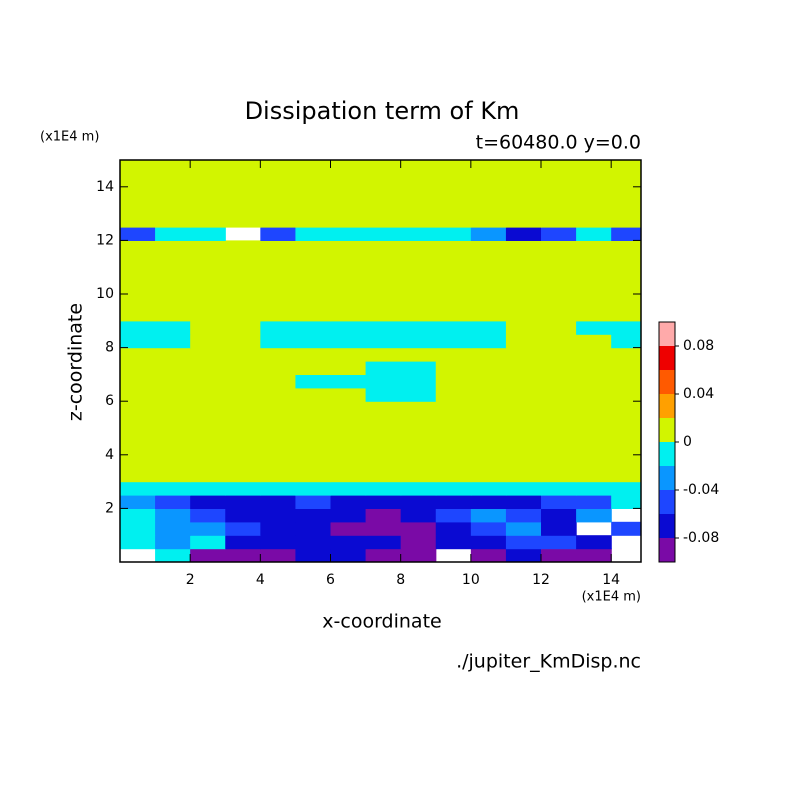  I want to click on y-axis-label: z-coordinate, so click(76, 362).